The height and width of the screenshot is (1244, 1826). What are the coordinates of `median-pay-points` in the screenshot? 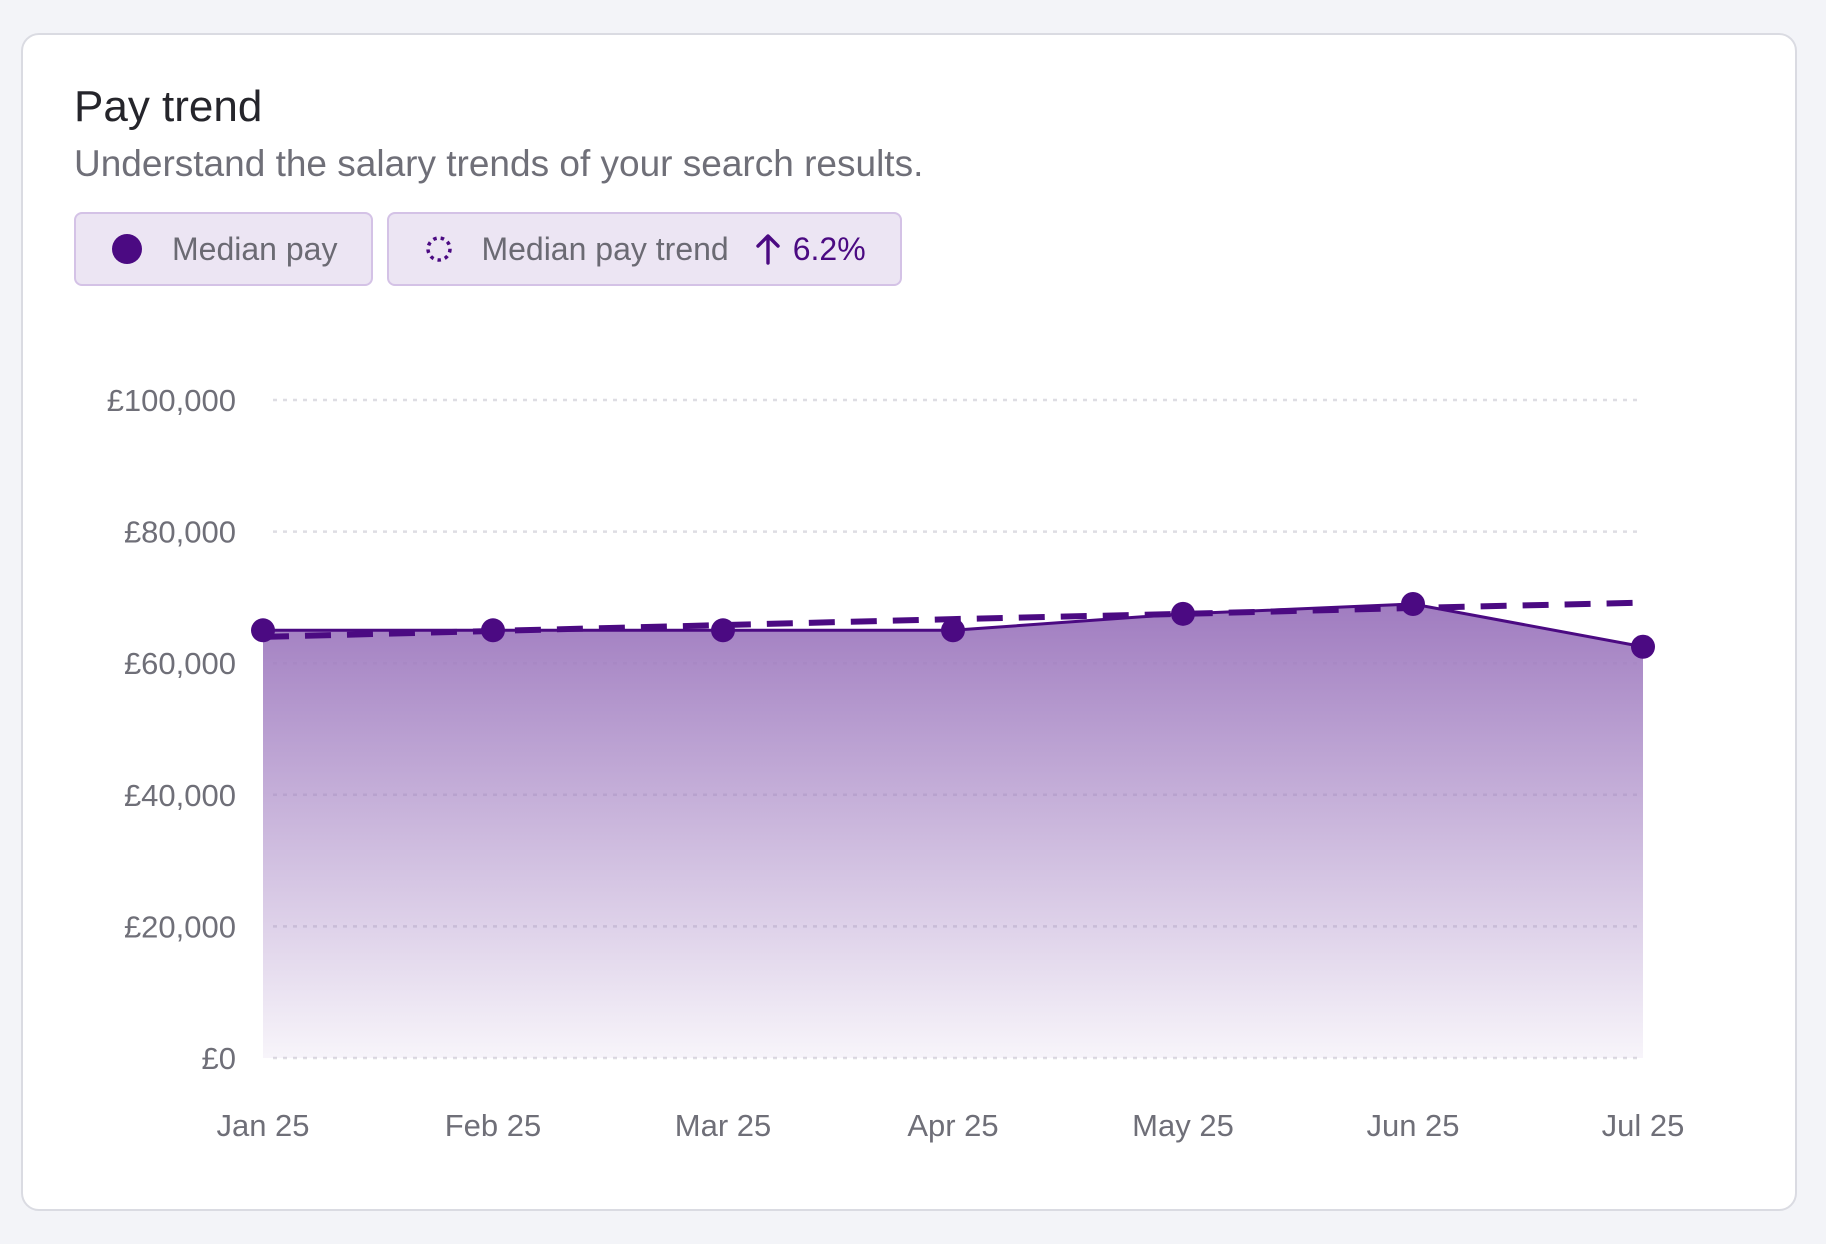 It's located at (953, 625).